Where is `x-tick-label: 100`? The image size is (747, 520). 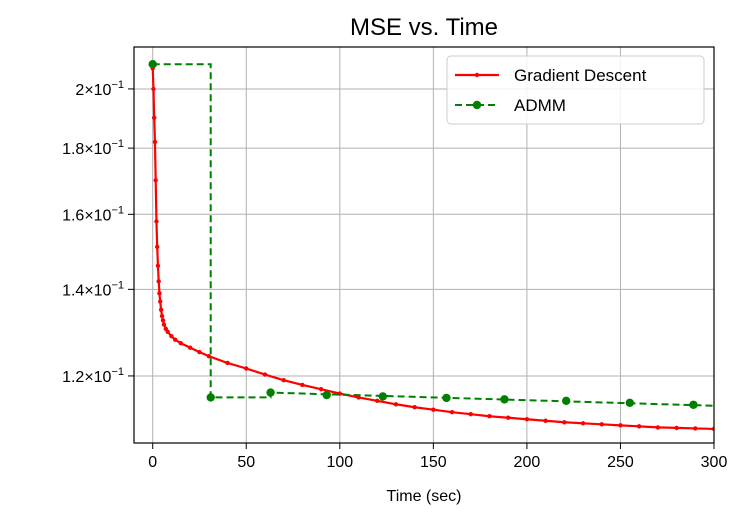 x-tick-label: 100 is located at coordinates (339, 462).